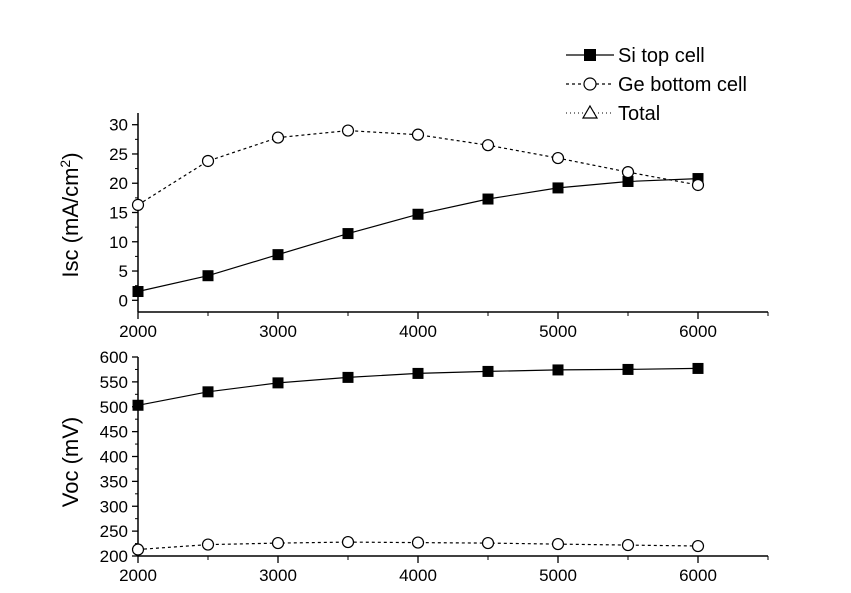 Image resolution: width=851 pixels, height=593 pixels. I want to click on legend-entry-ge: Ge bottom cell, so click(656, 85).